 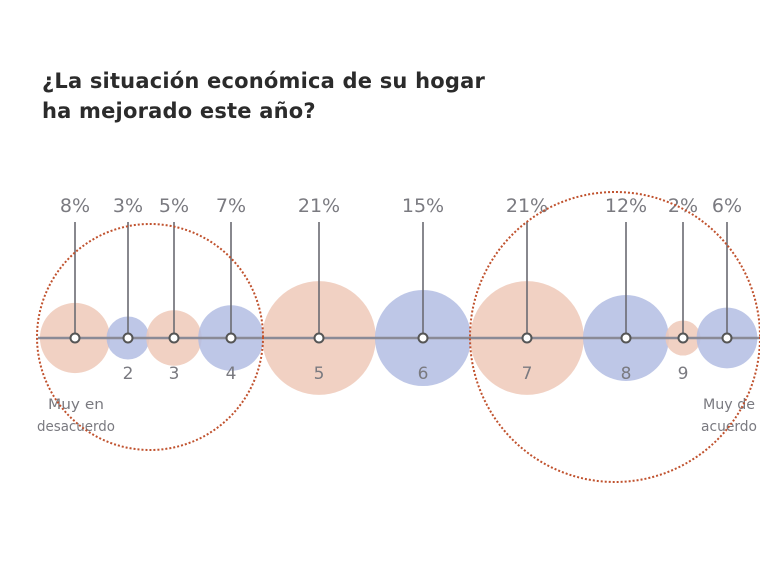 I want to click on value-label-5: 21%, so click(x=319, y=206).